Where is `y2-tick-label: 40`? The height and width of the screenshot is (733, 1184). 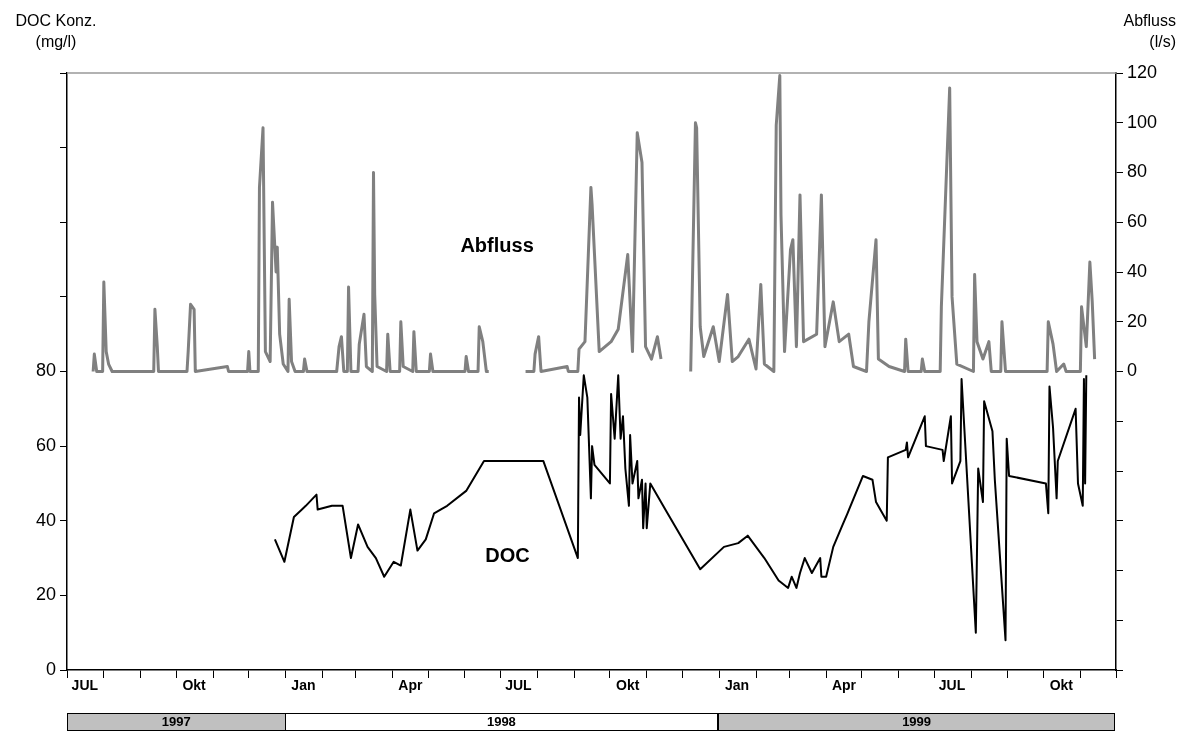
y2-tick-label: 40 is located at coordinates (1137, 270).